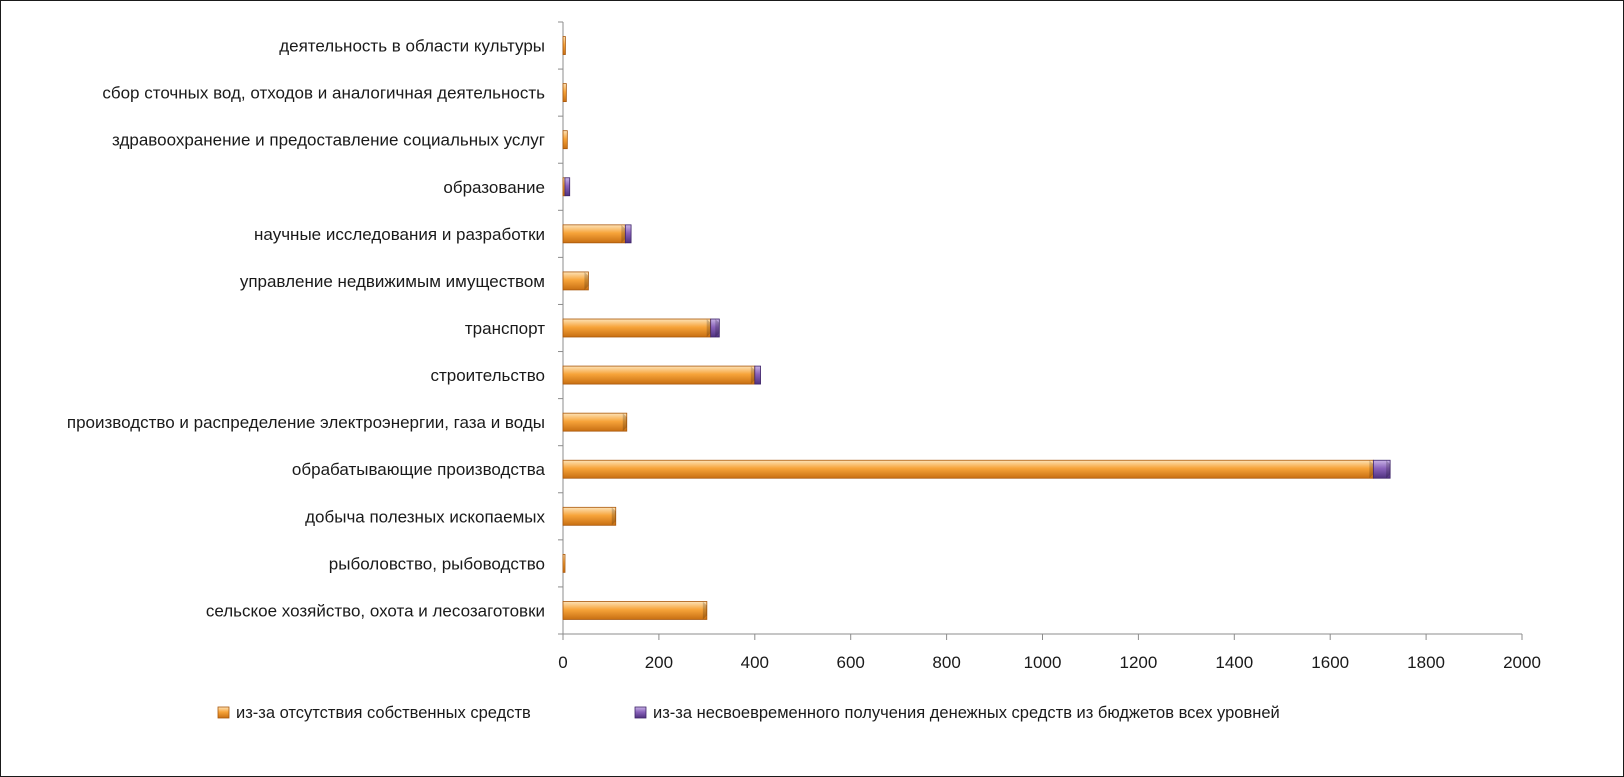 Image resolution: width=1624 pixels, height=777 pixels. I want to click on x-tick-label: 600, so click(851, 662).